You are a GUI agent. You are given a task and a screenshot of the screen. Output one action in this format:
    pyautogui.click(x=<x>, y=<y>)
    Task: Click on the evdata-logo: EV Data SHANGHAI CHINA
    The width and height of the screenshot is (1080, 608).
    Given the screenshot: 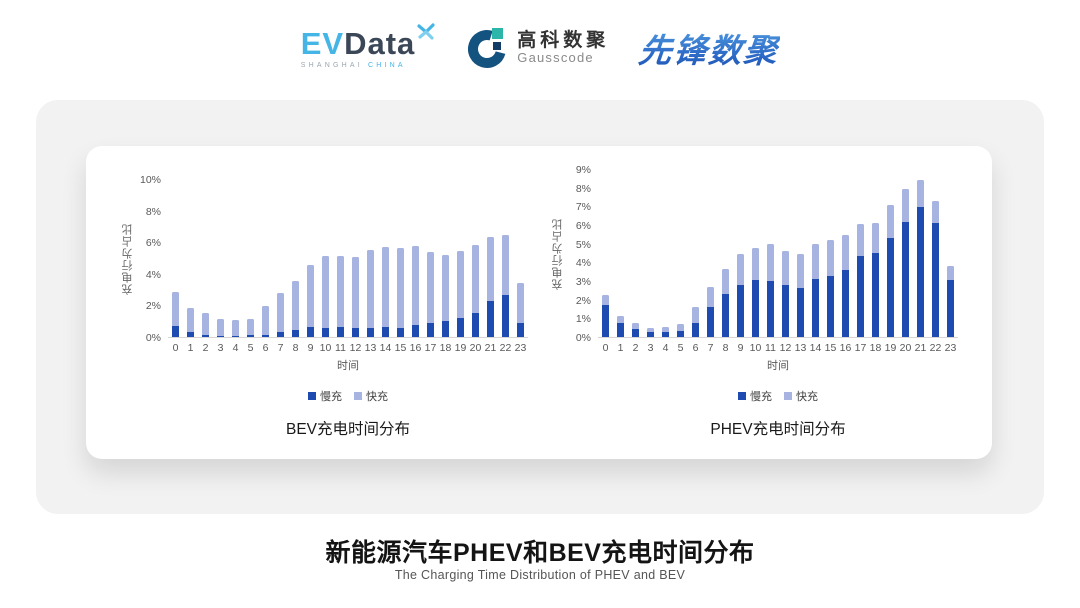 What is the action you would take?
    pyautogui.click(x=368, y=45)
    